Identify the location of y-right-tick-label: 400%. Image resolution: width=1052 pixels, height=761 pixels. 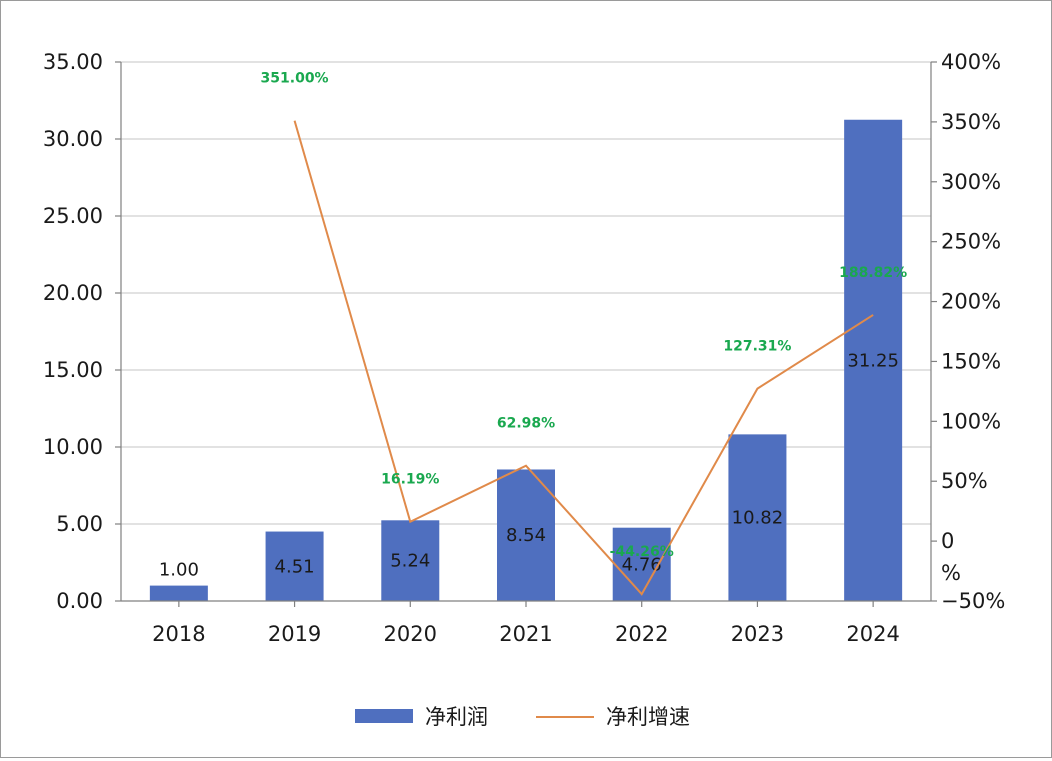
(971, 62).